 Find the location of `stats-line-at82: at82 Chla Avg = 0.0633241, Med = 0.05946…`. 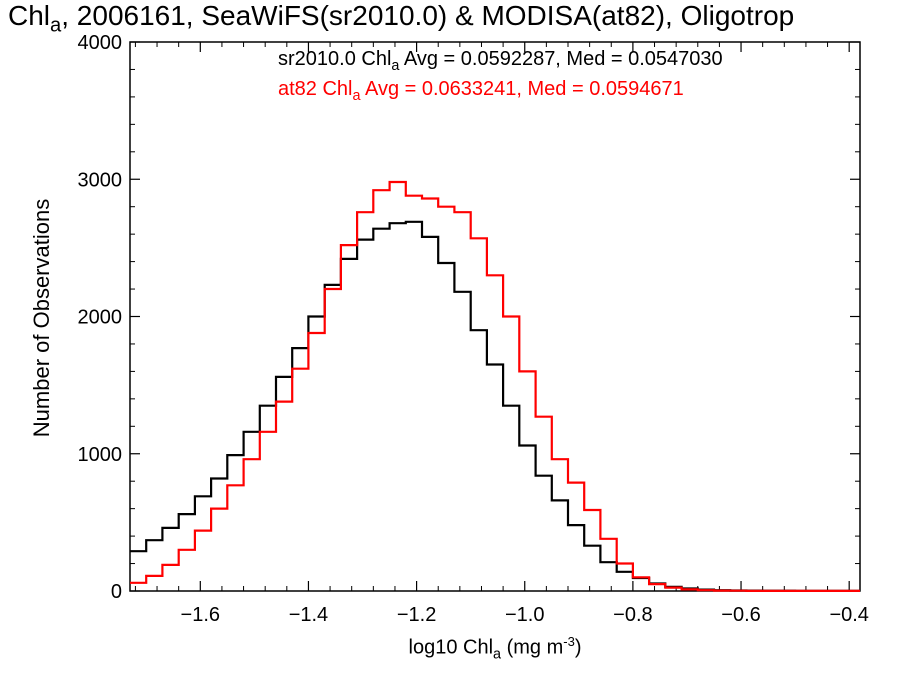

stats-line-at82: at82 Chla Avg = 0.0633241, Med = 0.05946… is located at coordinates (481, 91).